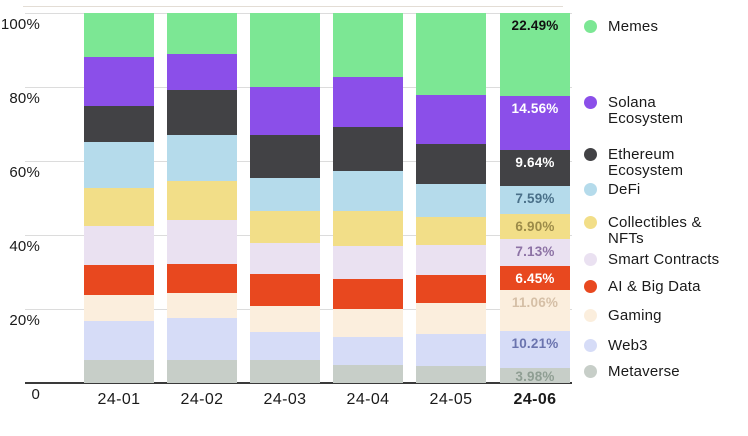 The height and width of the screenshot is (436, 748). I want to click on legend-label-line: Solana, so click(632, 102).